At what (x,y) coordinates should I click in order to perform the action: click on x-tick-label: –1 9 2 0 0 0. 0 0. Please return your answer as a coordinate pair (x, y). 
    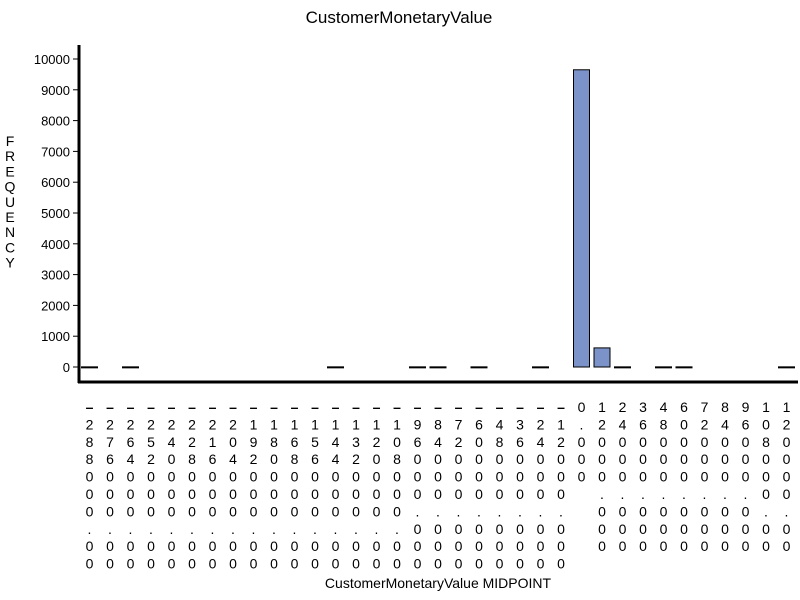
    Looking at the image, I should click on (254, 485).